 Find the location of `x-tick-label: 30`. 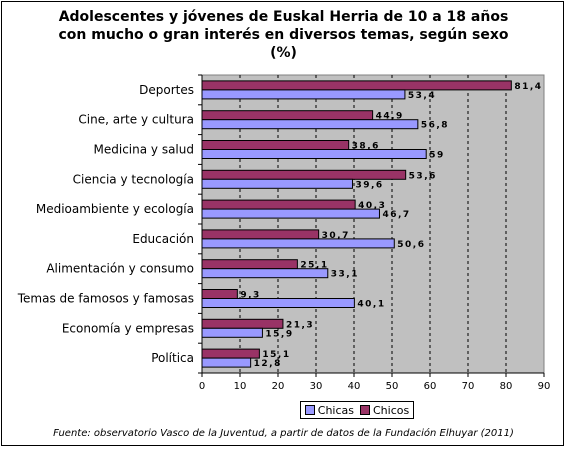

x-tick-label: 30 is located at coordinates (316, 386).